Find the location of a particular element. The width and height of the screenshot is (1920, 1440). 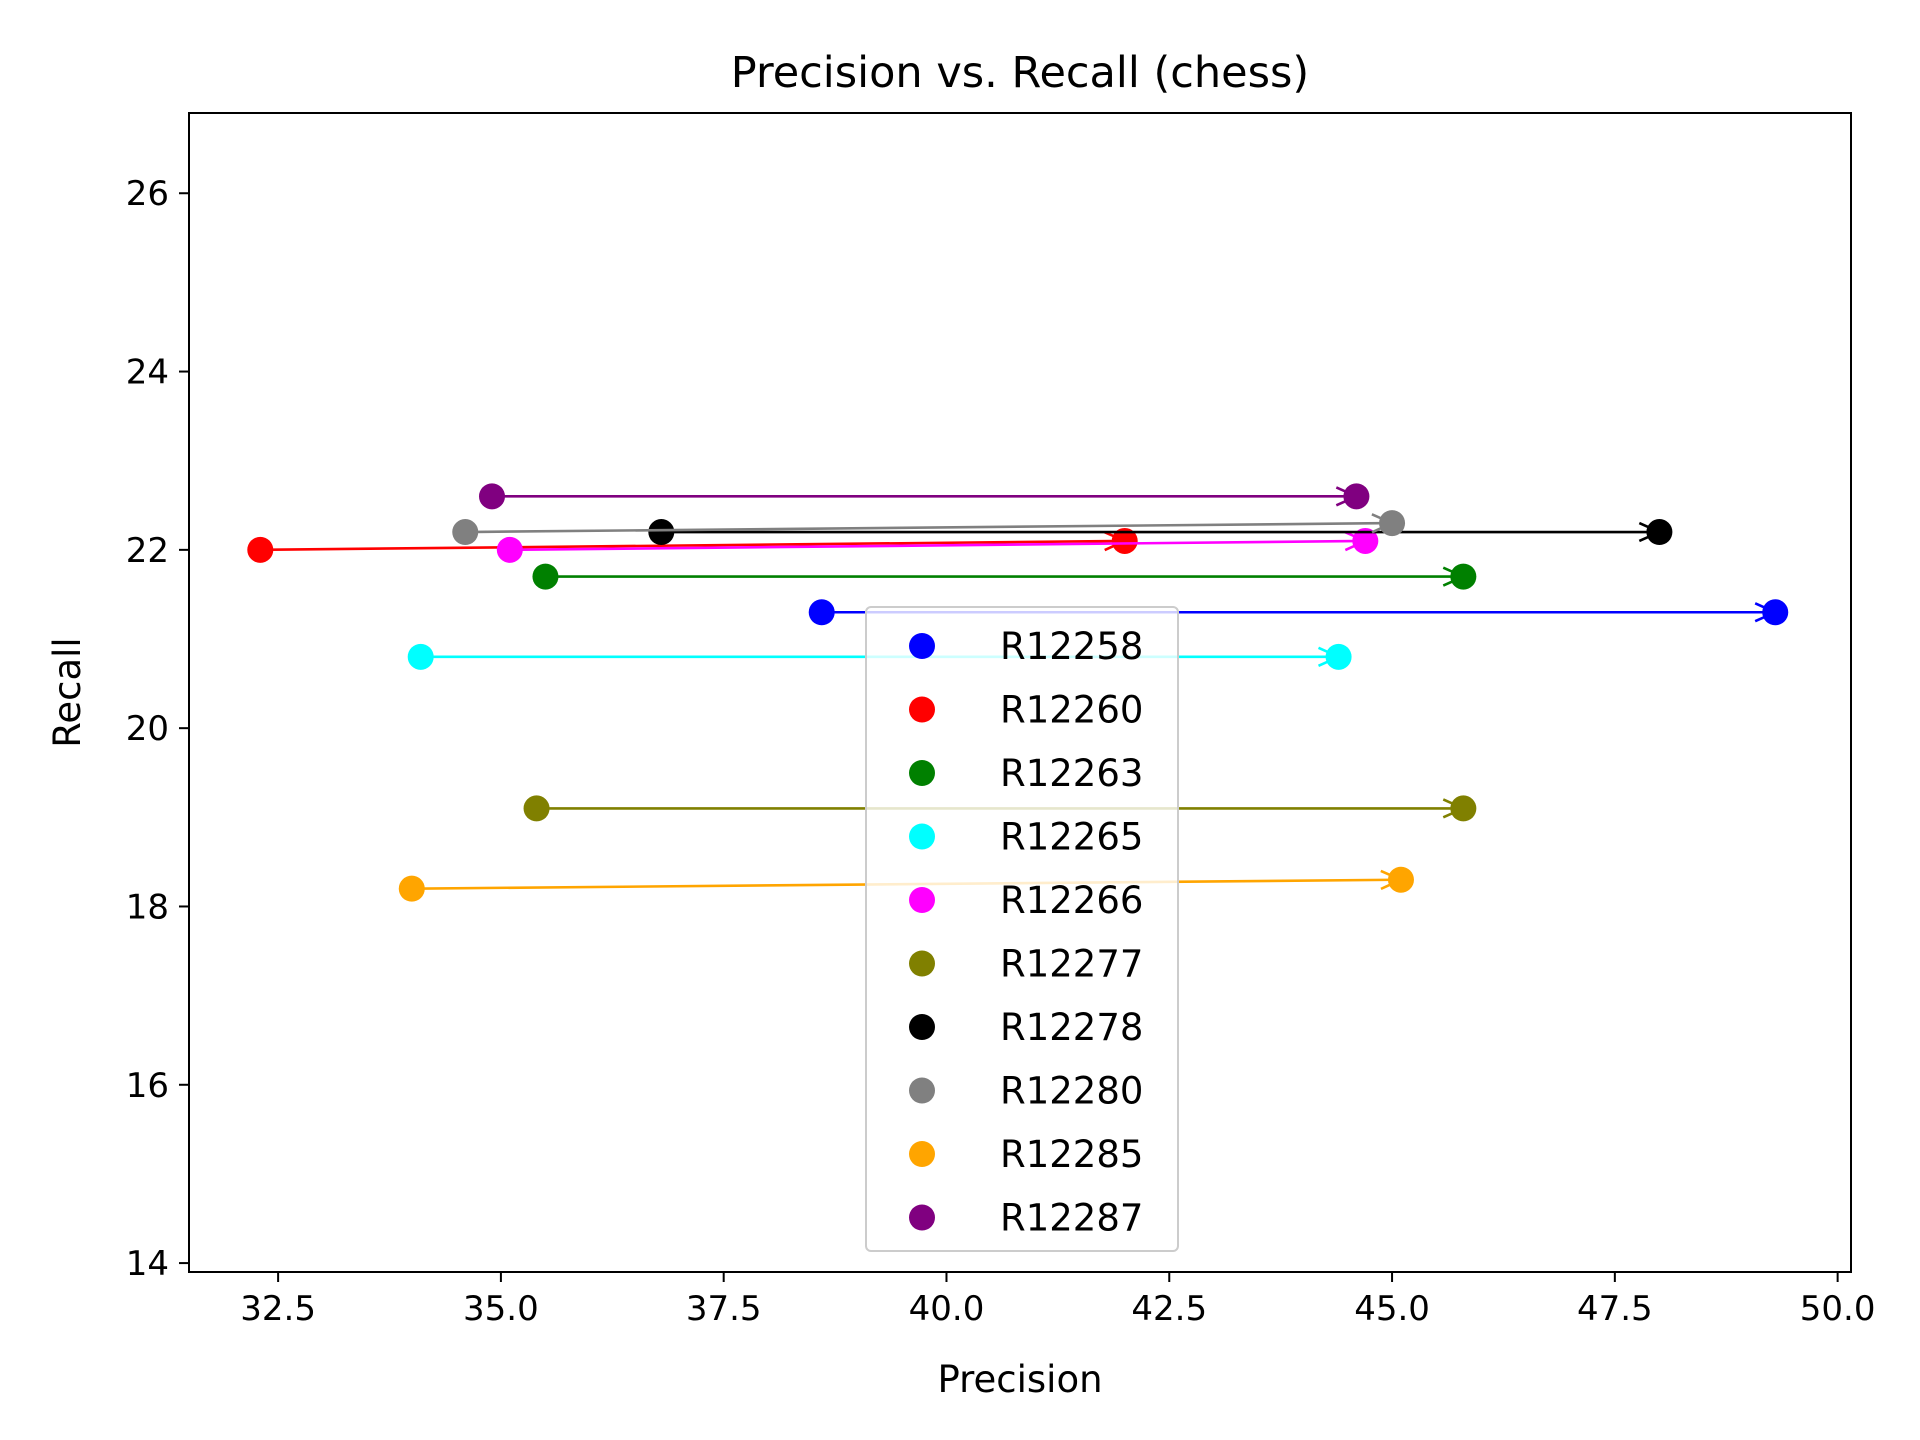

x-tick-label: 37.5 is located at coordinates (724, 1309).